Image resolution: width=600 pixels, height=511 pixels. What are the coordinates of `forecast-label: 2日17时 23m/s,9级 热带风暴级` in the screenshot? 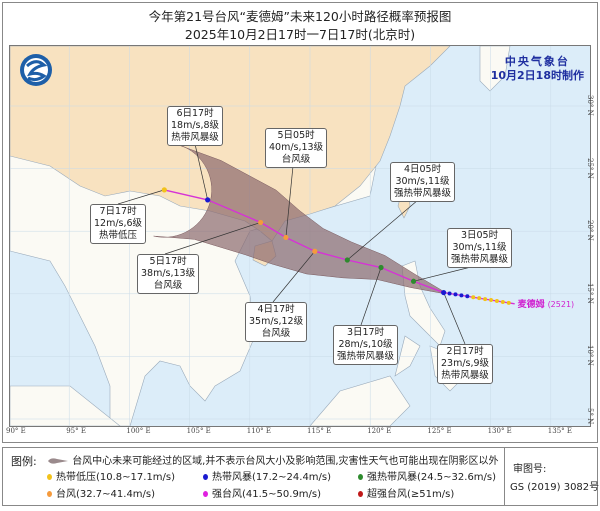 It's located at (465, 364).